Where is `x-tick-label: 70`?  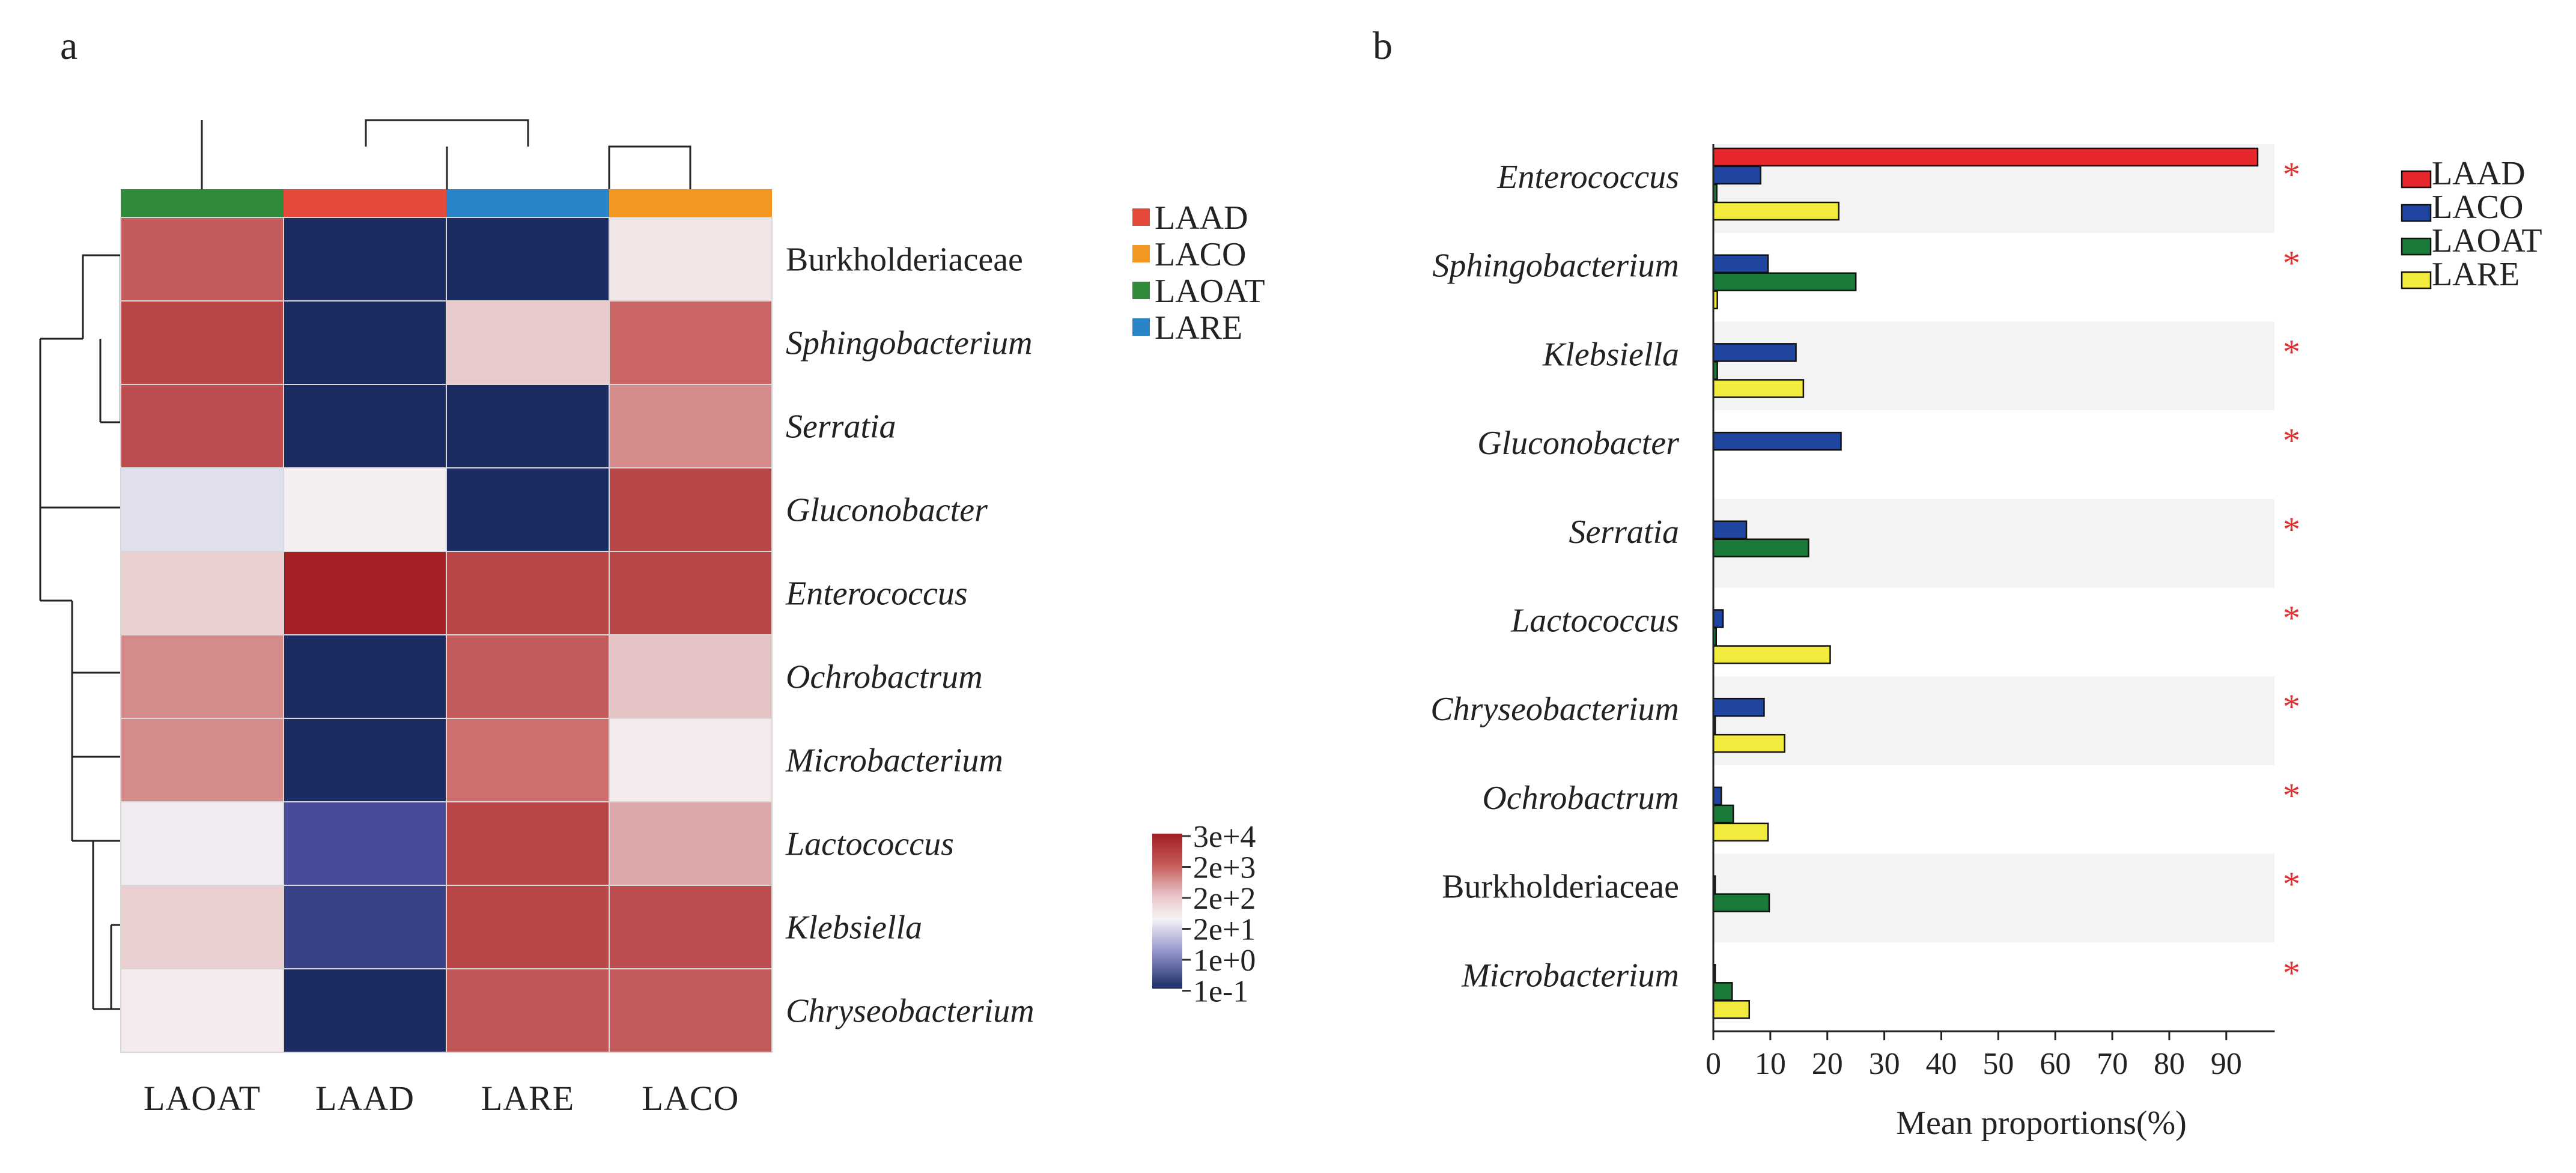
x-tick-label: 70 is located at coordinates (2112, 1064).